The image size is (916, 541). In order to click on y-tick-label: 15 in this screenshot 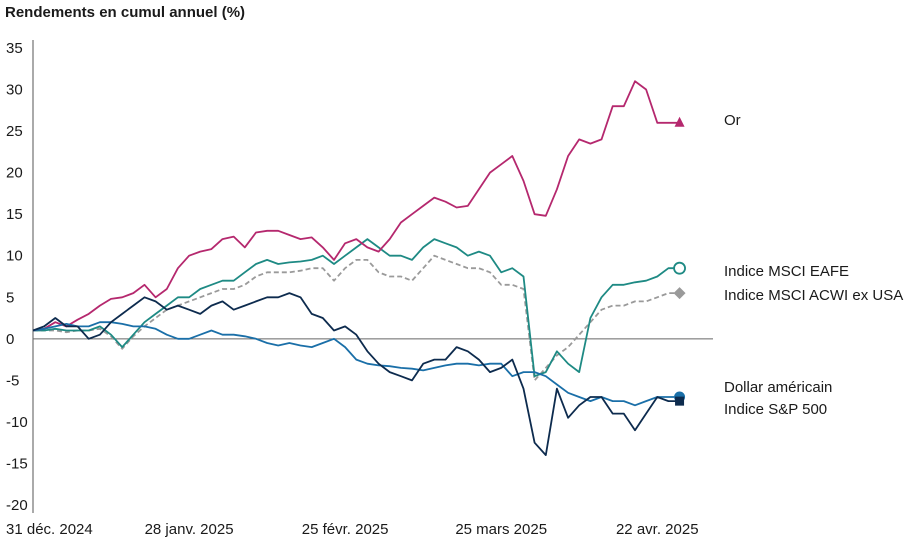, I will do `click(14, 214)`.